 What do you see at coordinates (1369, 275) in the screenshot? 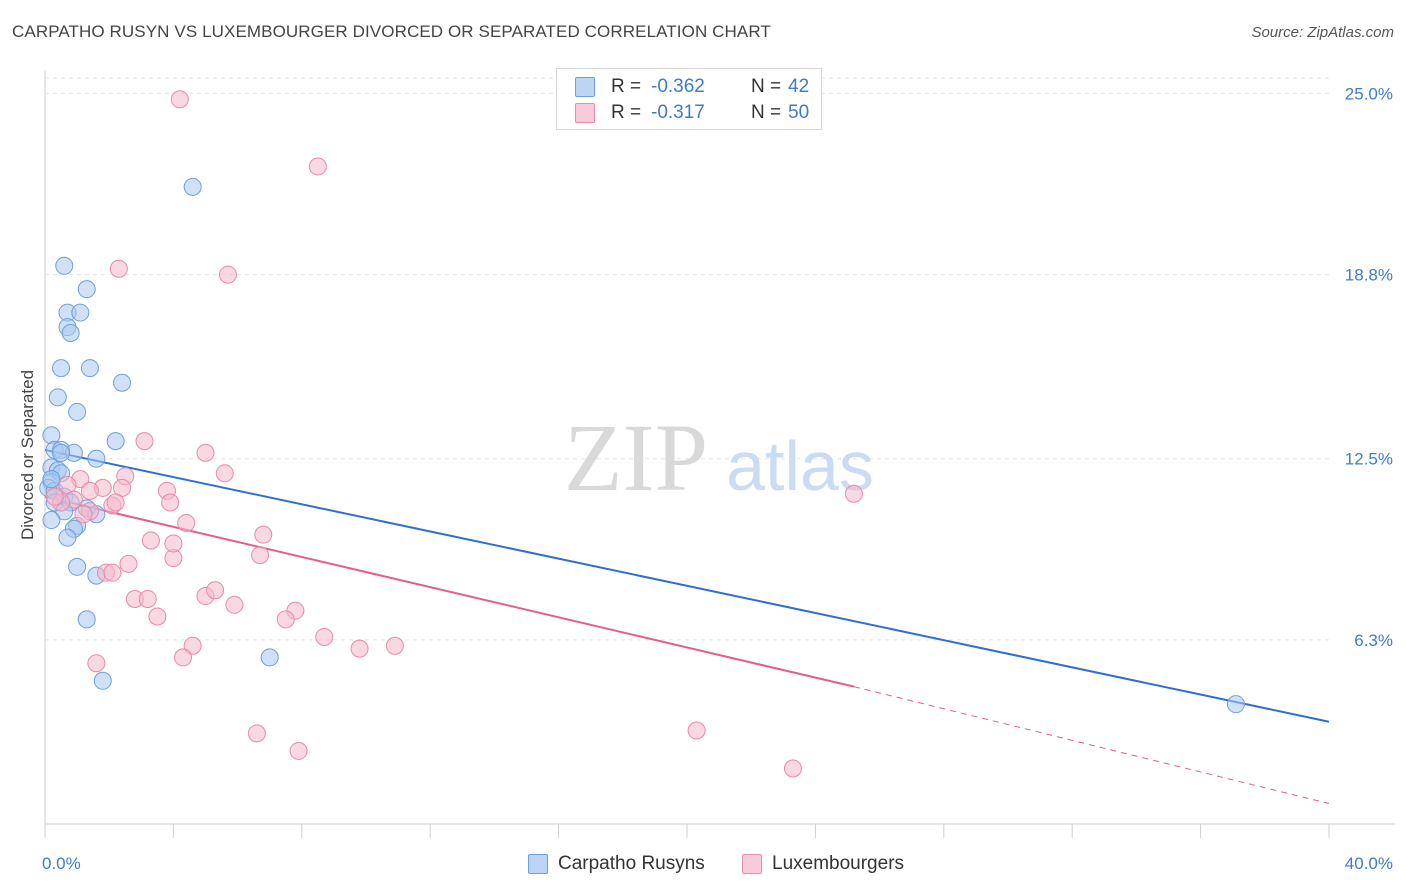
I see `y-tick-label: 18.8%` at bounding box center [1369, 275].